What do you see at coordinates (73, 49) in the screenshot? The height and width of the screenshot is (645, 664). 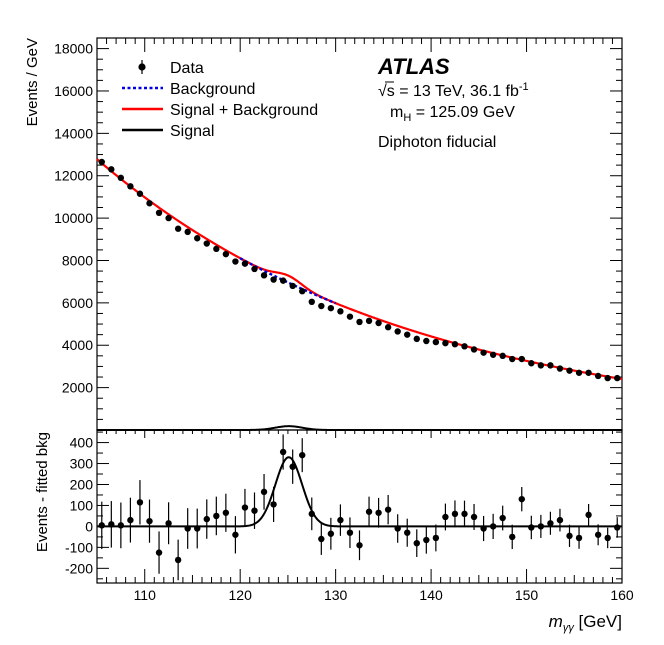 I see `main-y-tick-label: 18000` at bounding box center [73, 49].